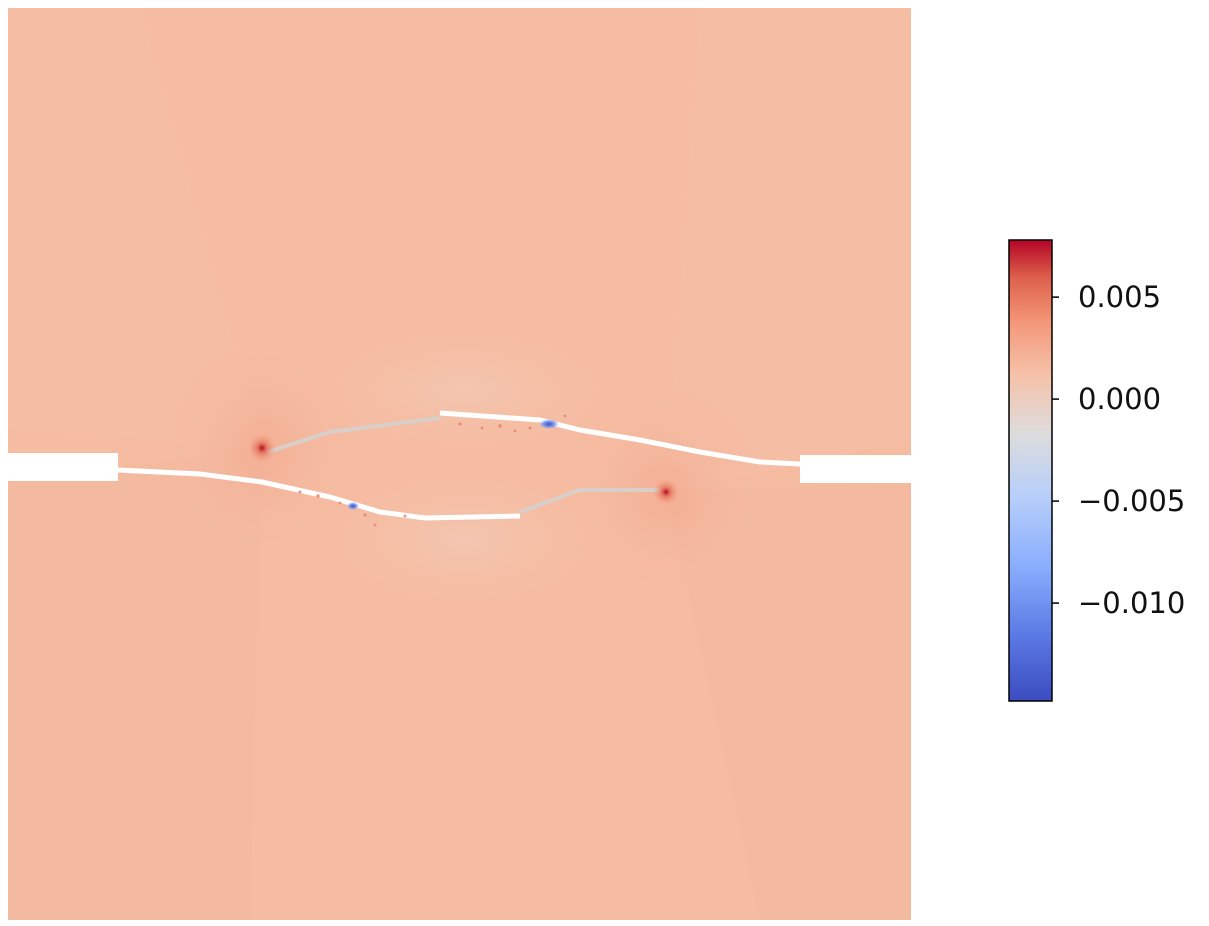  What do you see at coordinates (549, 424) in the screenshot?
I see `coldspot-upper-crack-face` at bounding box center [549, 424].